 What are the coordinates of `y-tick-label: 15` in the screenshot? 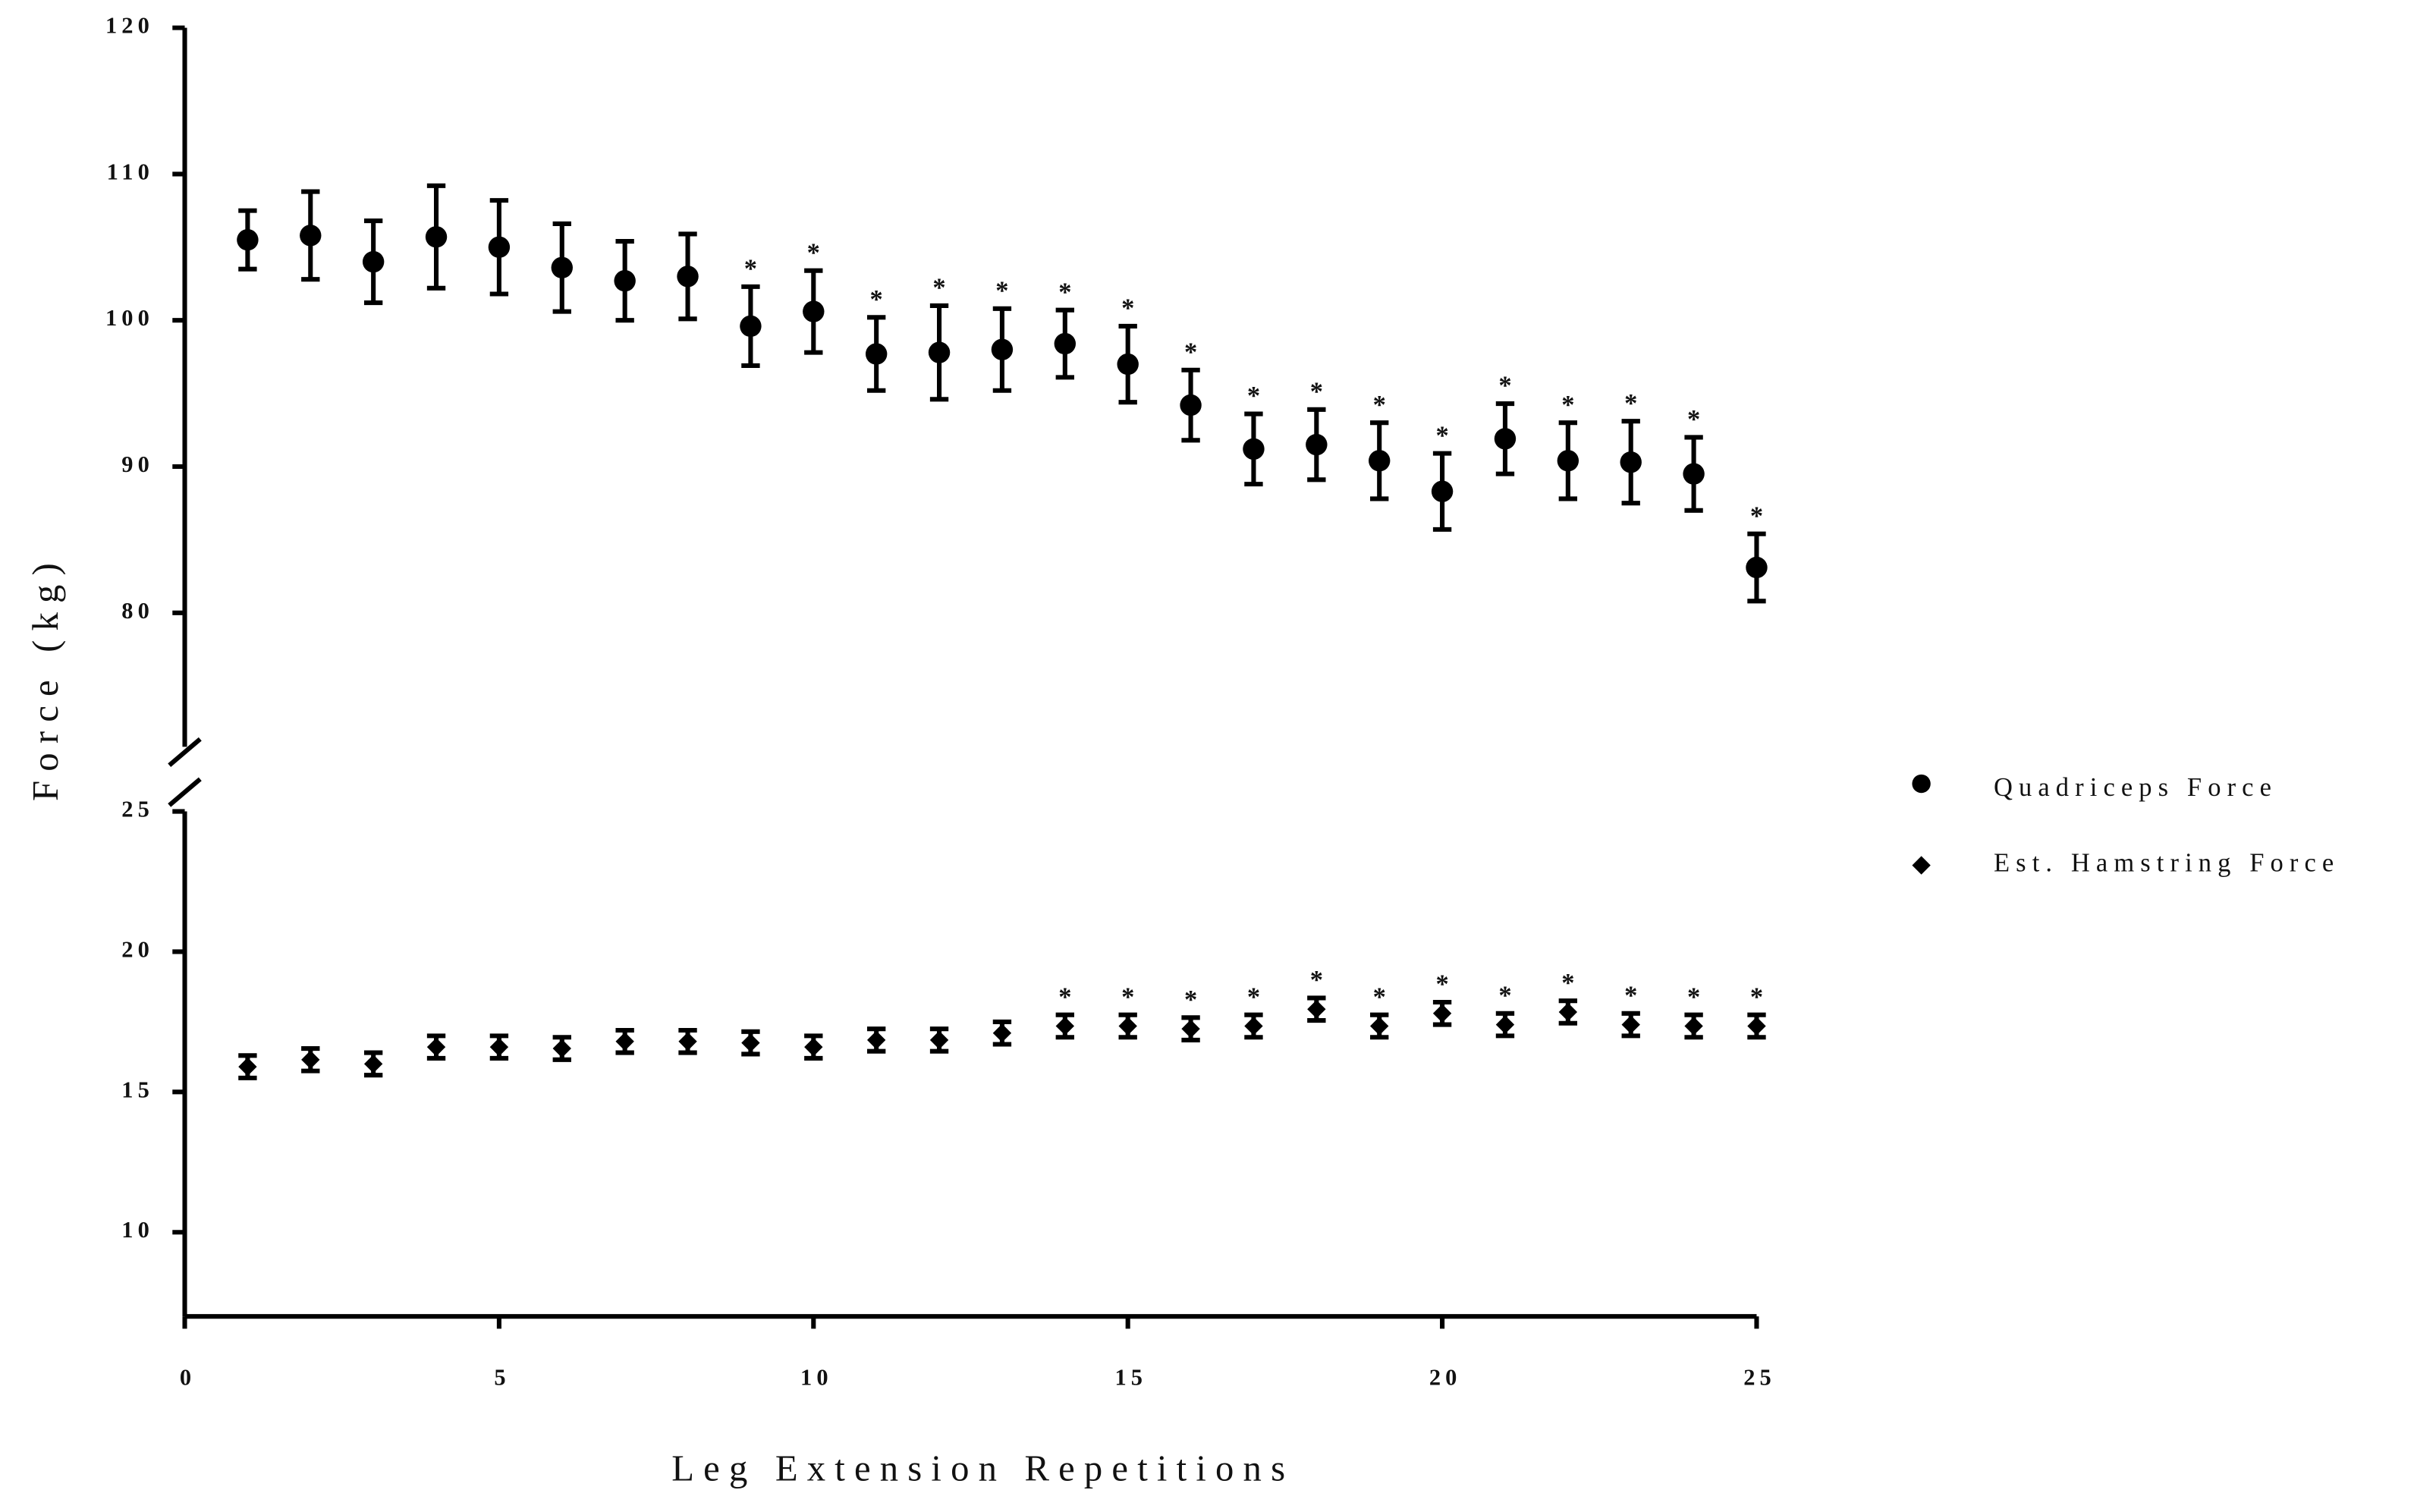 It's located at (137, 1089).